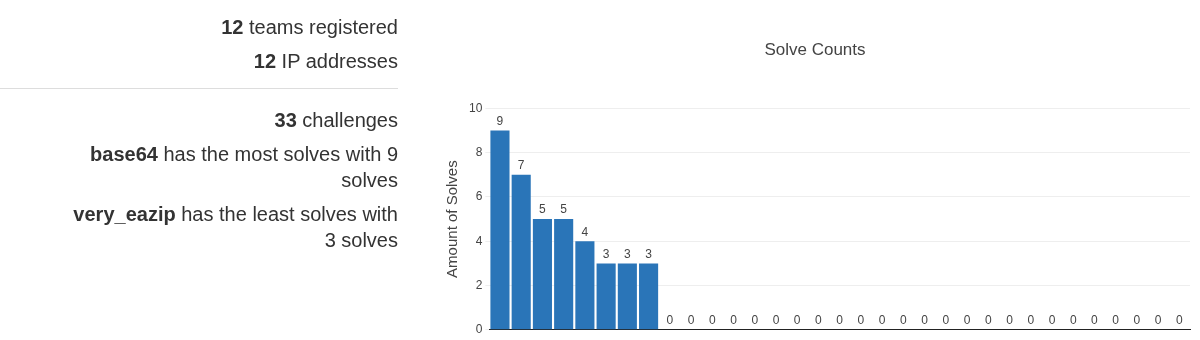  I want to click on data-label: 7, so click(521, 165).